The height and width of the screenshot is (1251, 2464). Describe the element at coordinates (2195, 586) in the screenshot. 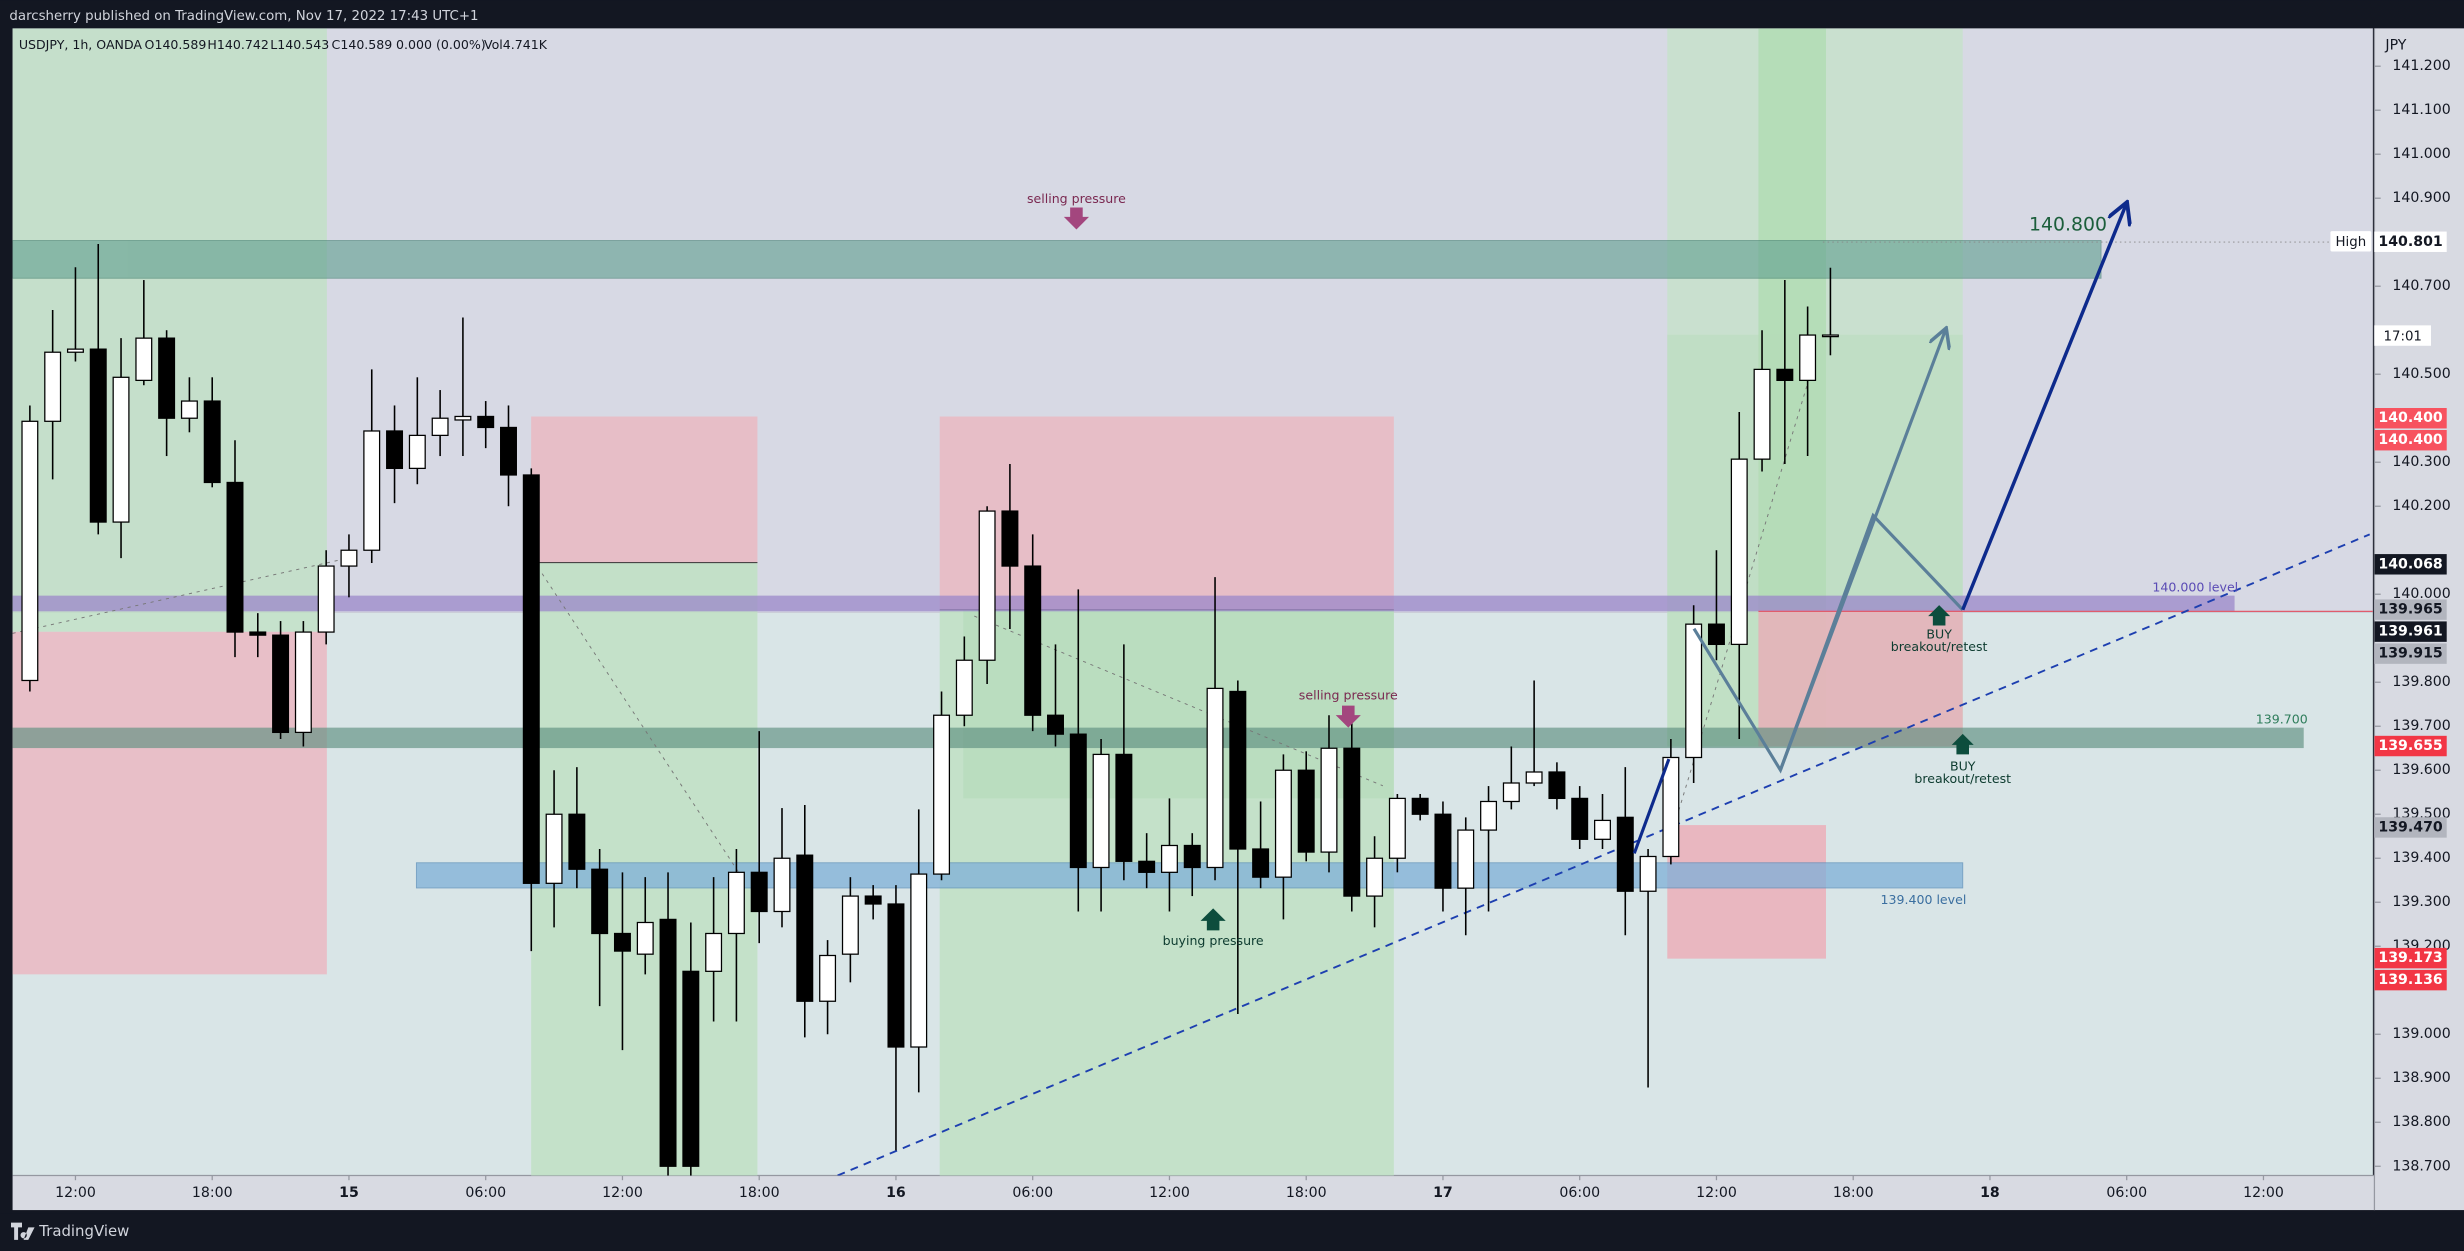

I see `level-label: 140.000 level` at that location.